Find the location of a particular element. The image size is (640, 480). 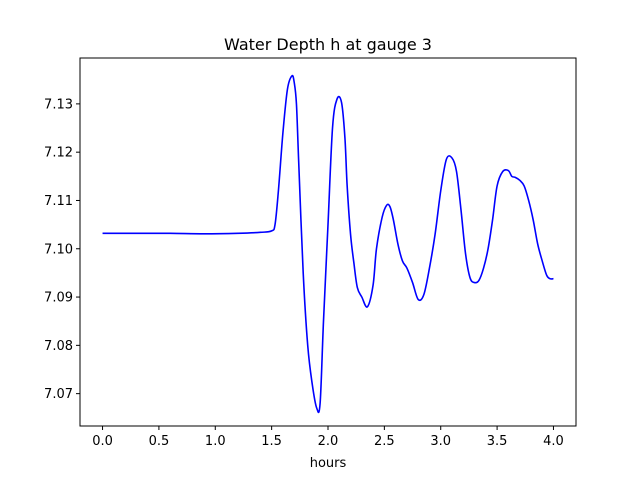

x-axis-ticks: 0.0 0.5 1.0 1.5 2.0 2.5 3.0 3.5 4.0 is located at coordinates (328, 437).